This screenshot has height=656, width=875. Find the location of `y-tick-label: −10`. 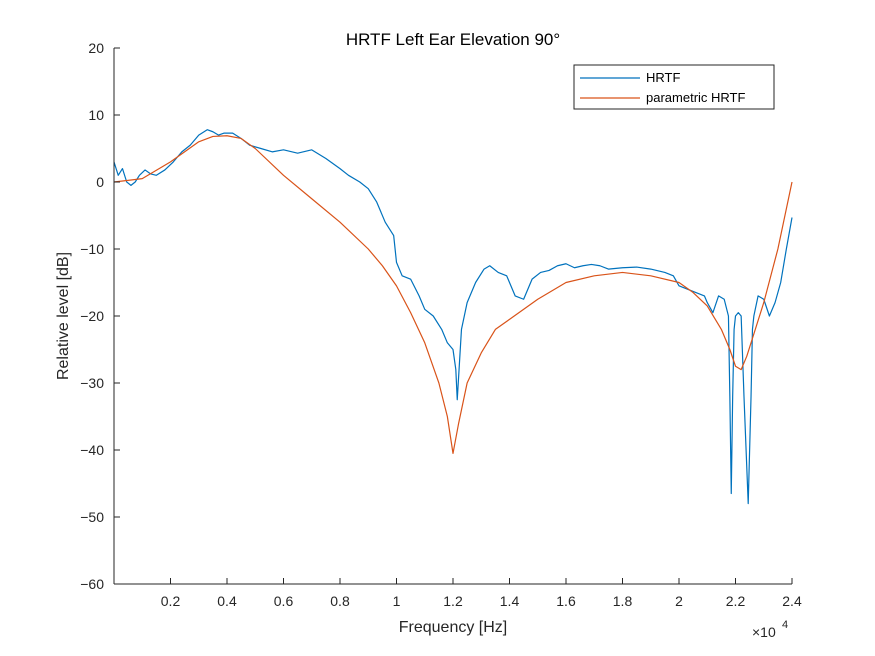

y-tick-label: −10 is located at coordinates (92, 249).